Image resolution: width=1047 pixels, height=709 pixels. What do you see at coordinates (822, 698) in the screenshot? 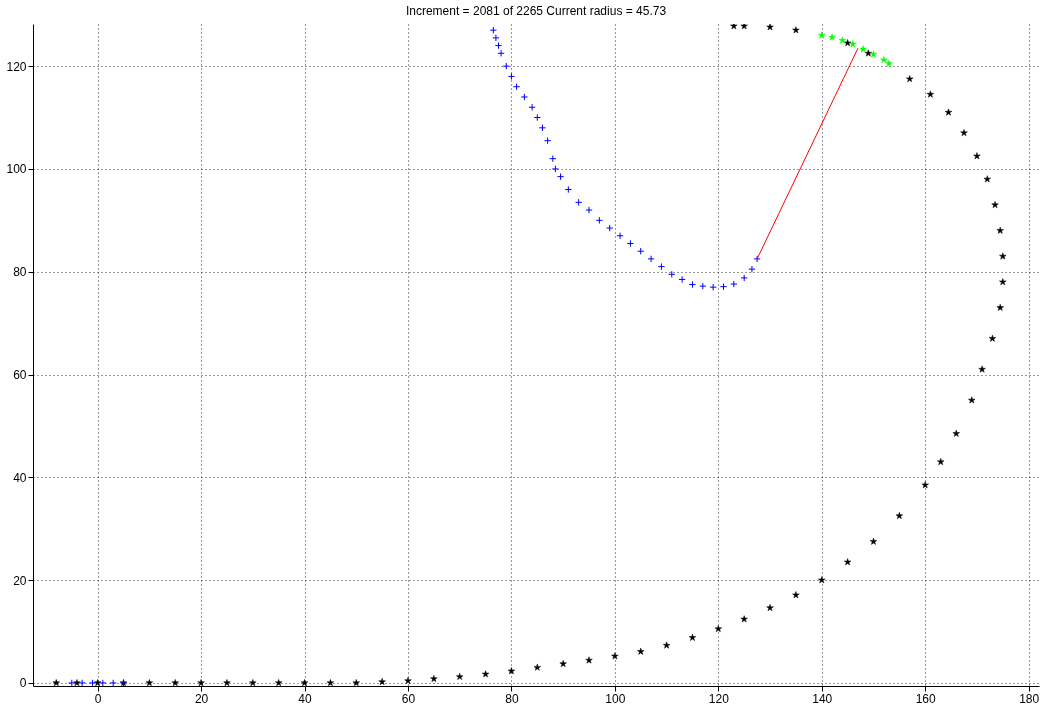
I see `x-tick-label: 140` at bounding box center [822, 698].